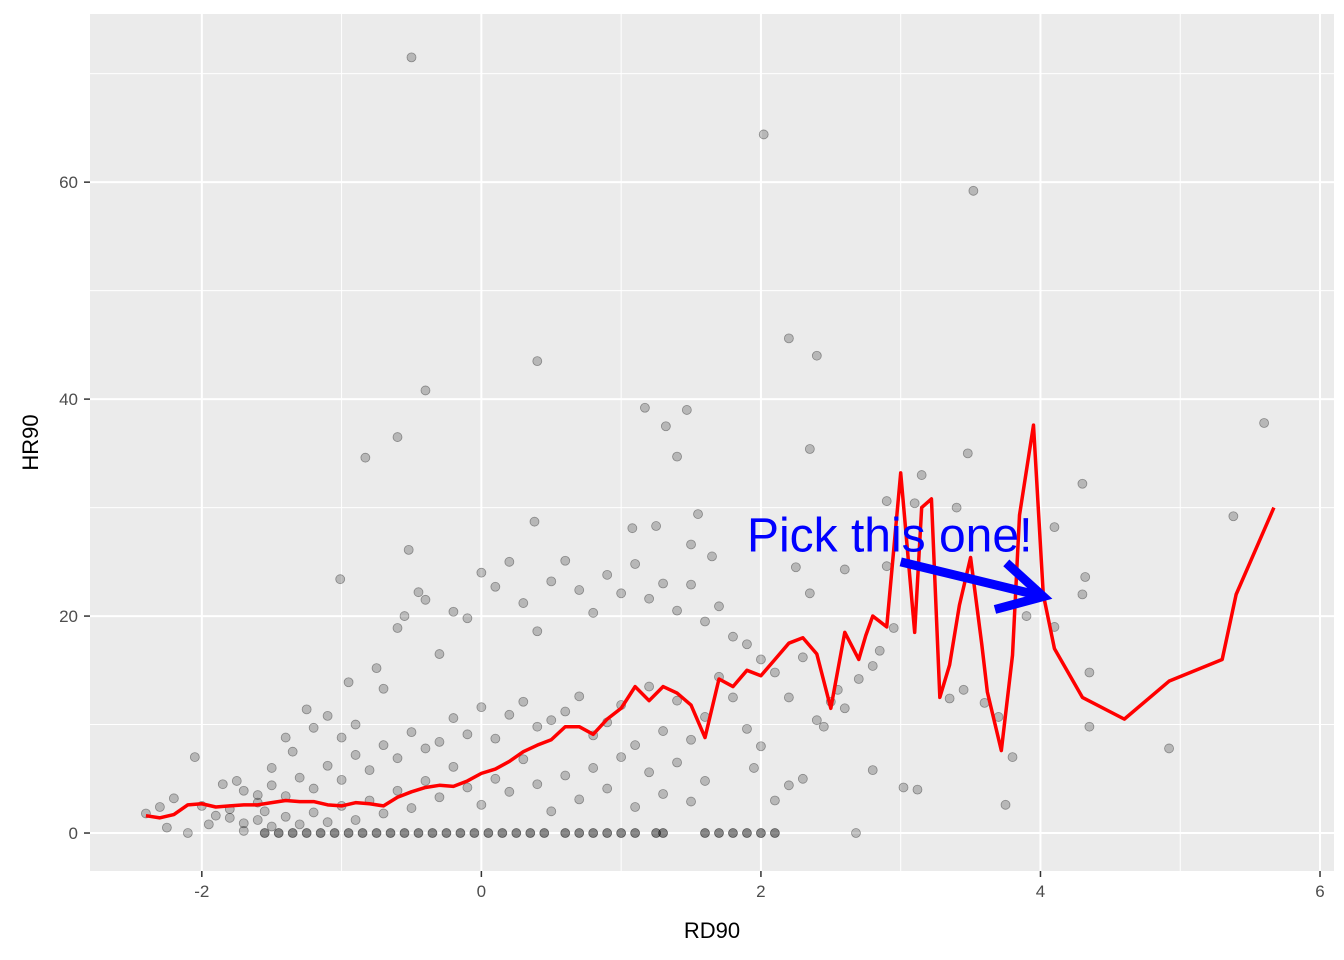 The image size is (1344, 960). Describe the element at coordinates (1319, 891) in the screenshot. I see `x-tick-label: 6` at that location.